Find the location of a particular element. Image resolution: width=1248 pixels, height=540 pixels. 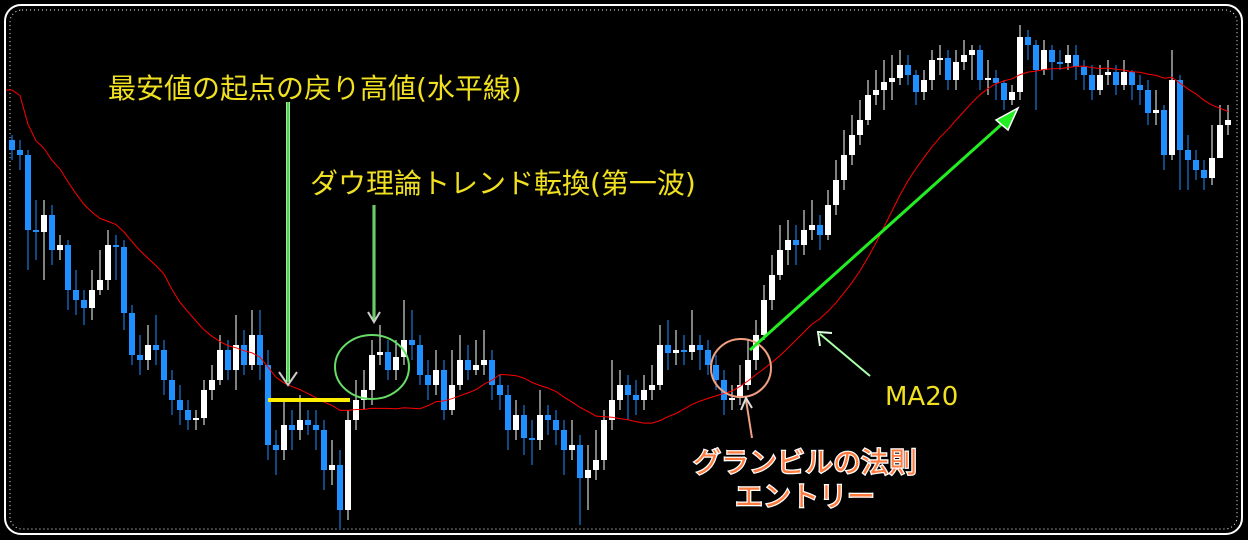

annotation-pullback-high: 最安値の起点の戻り高値(水平線) is located at coordinates (315, 88).